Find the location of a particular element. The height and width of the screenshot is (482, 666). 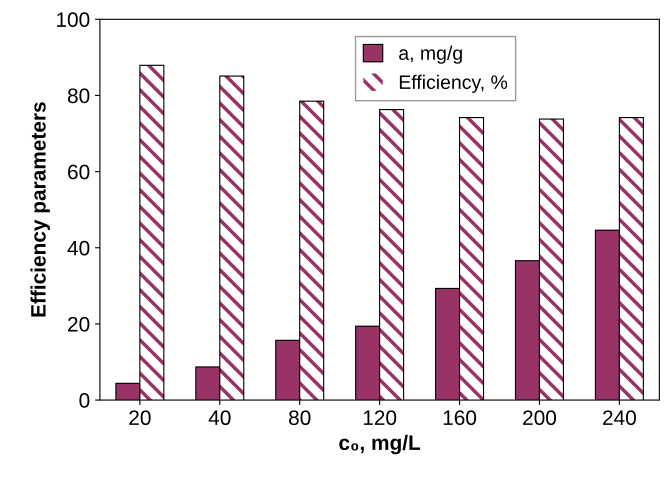

y-tick-label: 40 is located at coordinates (78, 248).